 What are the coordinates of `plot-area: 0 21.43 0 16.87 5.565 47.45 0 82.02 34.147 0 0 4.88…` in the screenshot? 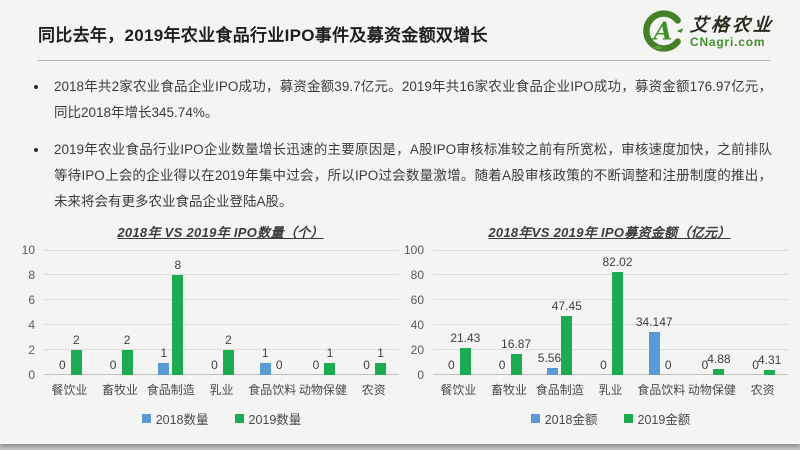 It's located at (610, 312).